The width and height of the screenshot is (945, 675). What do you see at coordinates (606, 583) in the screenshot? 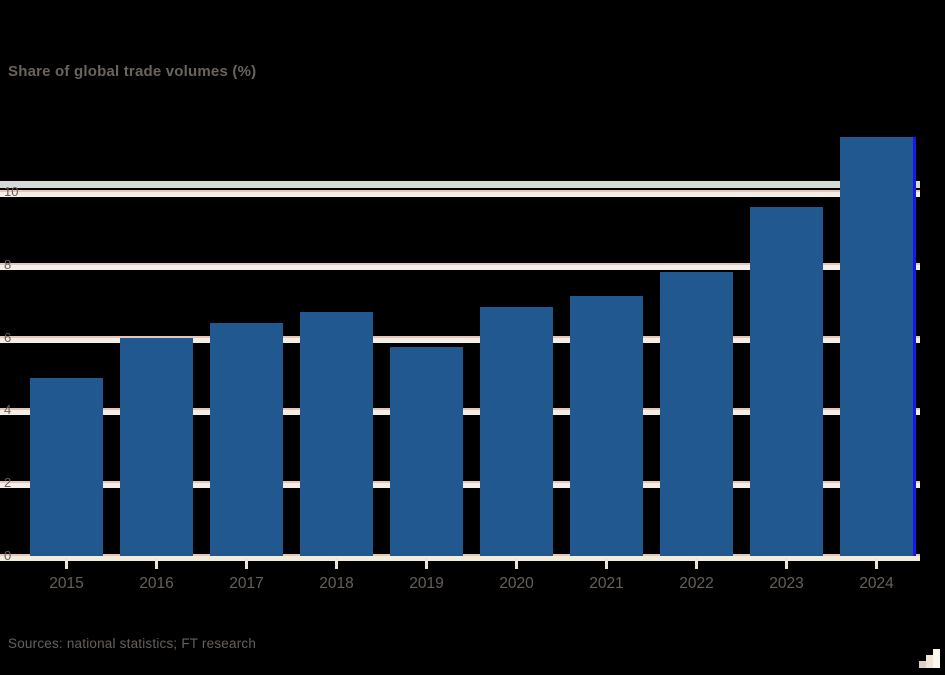
I see `x-axis-tick-label: 2021` at bounding box center [606, 583].